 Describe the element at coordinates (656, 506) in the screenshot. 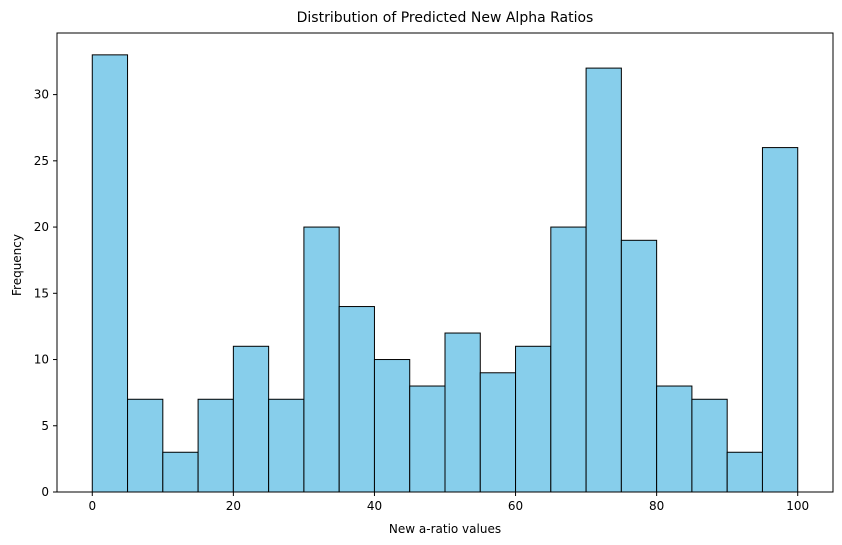

I see `x-tick-label: 80` at that location.